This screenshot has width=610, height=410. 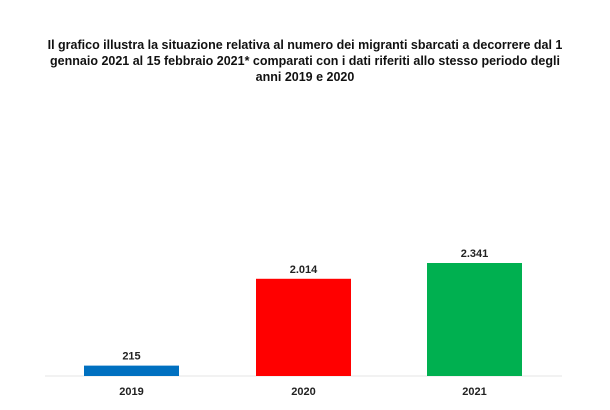 What do you see at coordinates (131, 370) in the screenshot?
I see `bar-2019` at bounding box center [131, 370].